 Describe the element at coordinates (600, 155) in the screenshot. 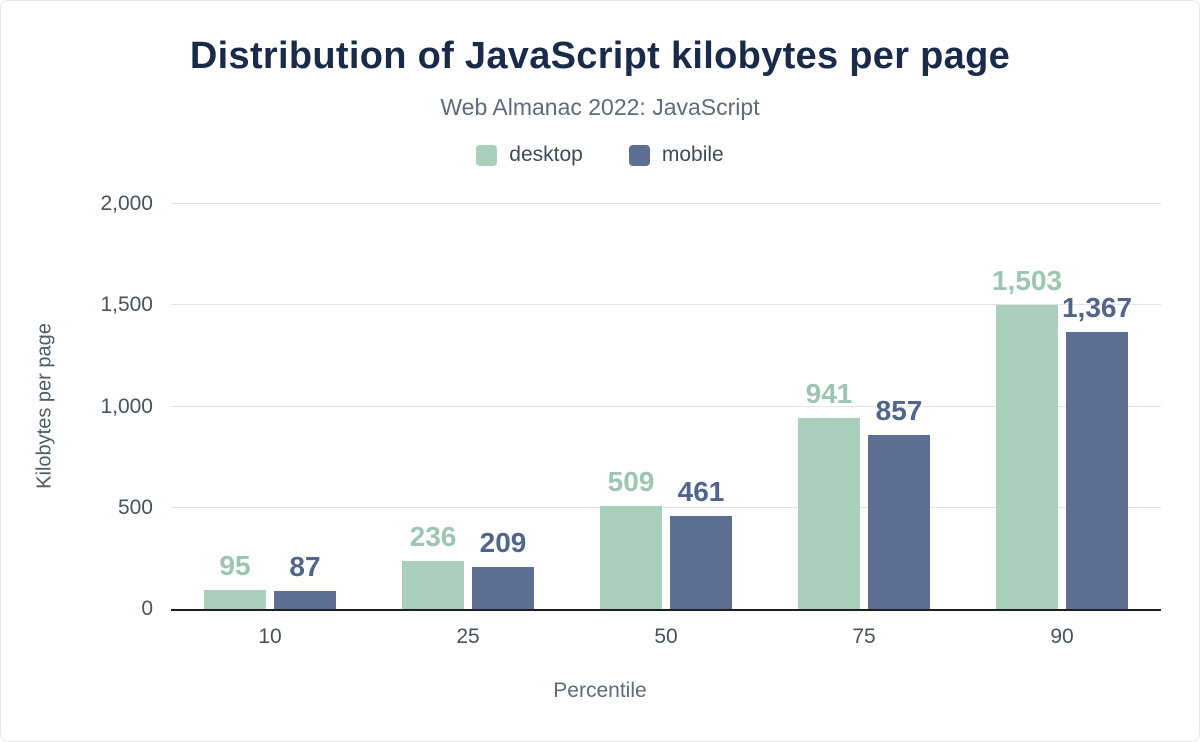

I see `legend: desktop mobile` at that location.